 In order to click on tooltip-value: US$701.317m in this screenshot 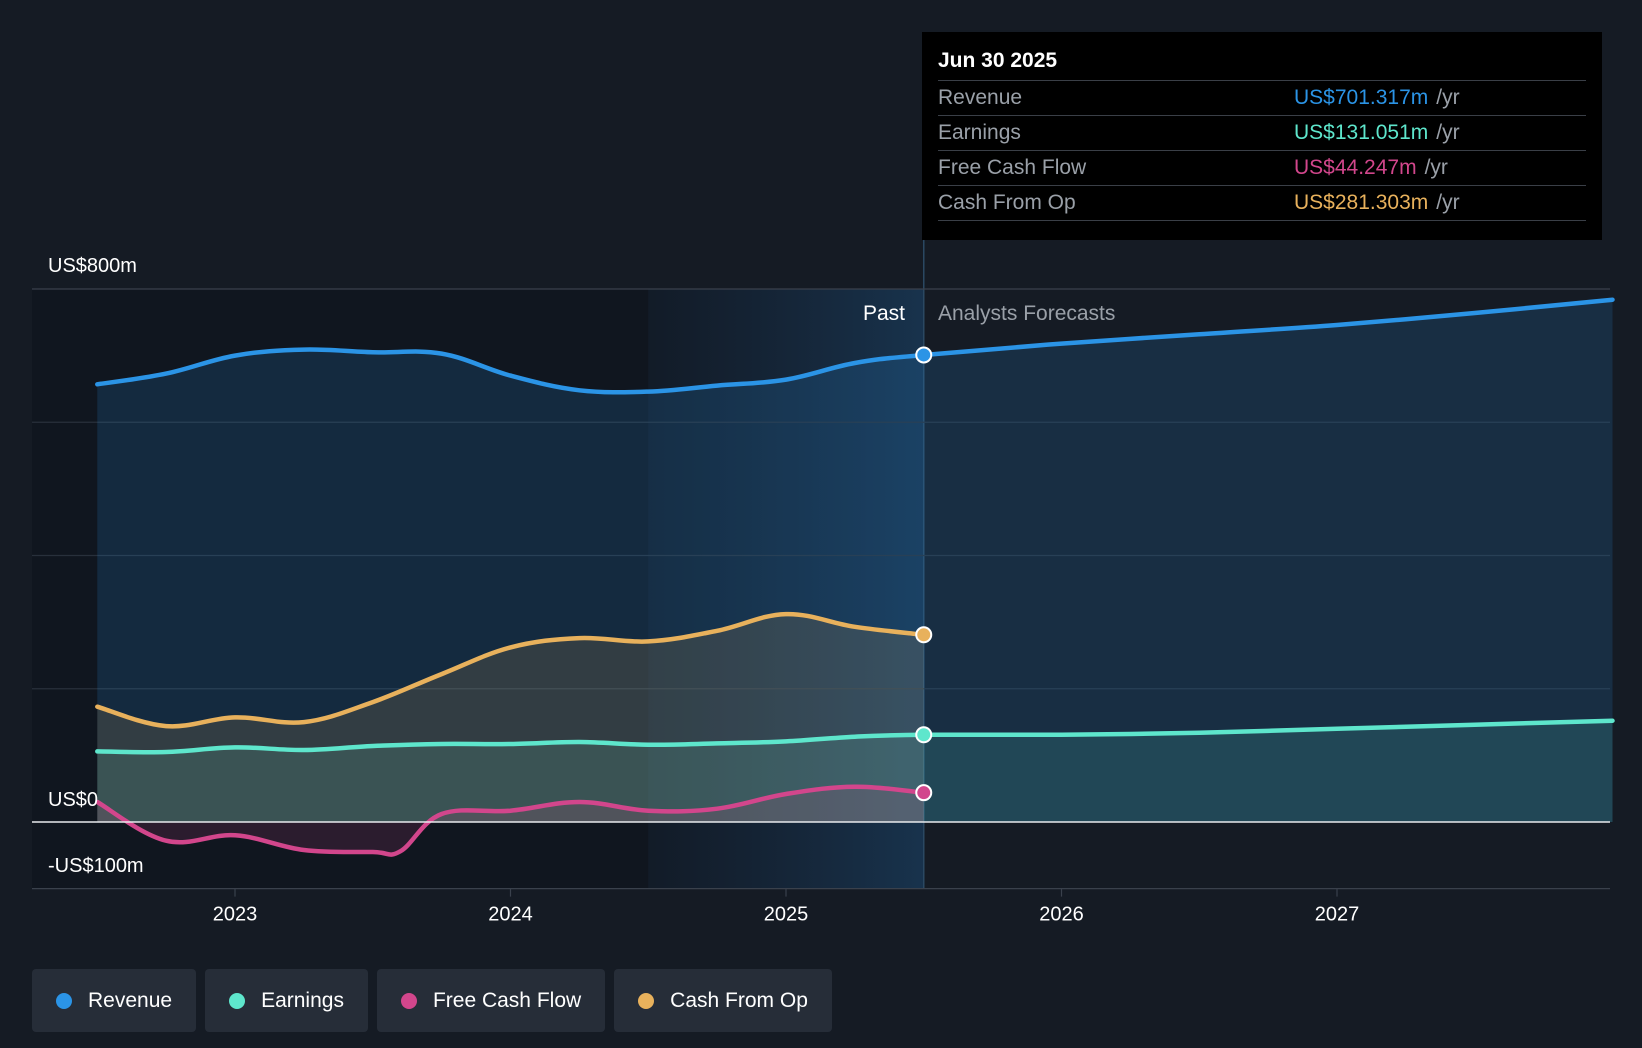, I will do `click(1361, 97)`.